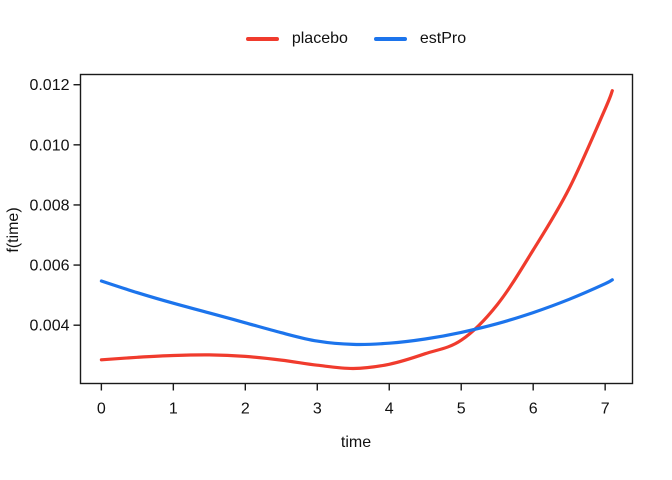 This screenshot has width=672, height=480. Describe the element at coordinates (461, 409) in the screenshot. I see `x-tick-label: 5` at that location.